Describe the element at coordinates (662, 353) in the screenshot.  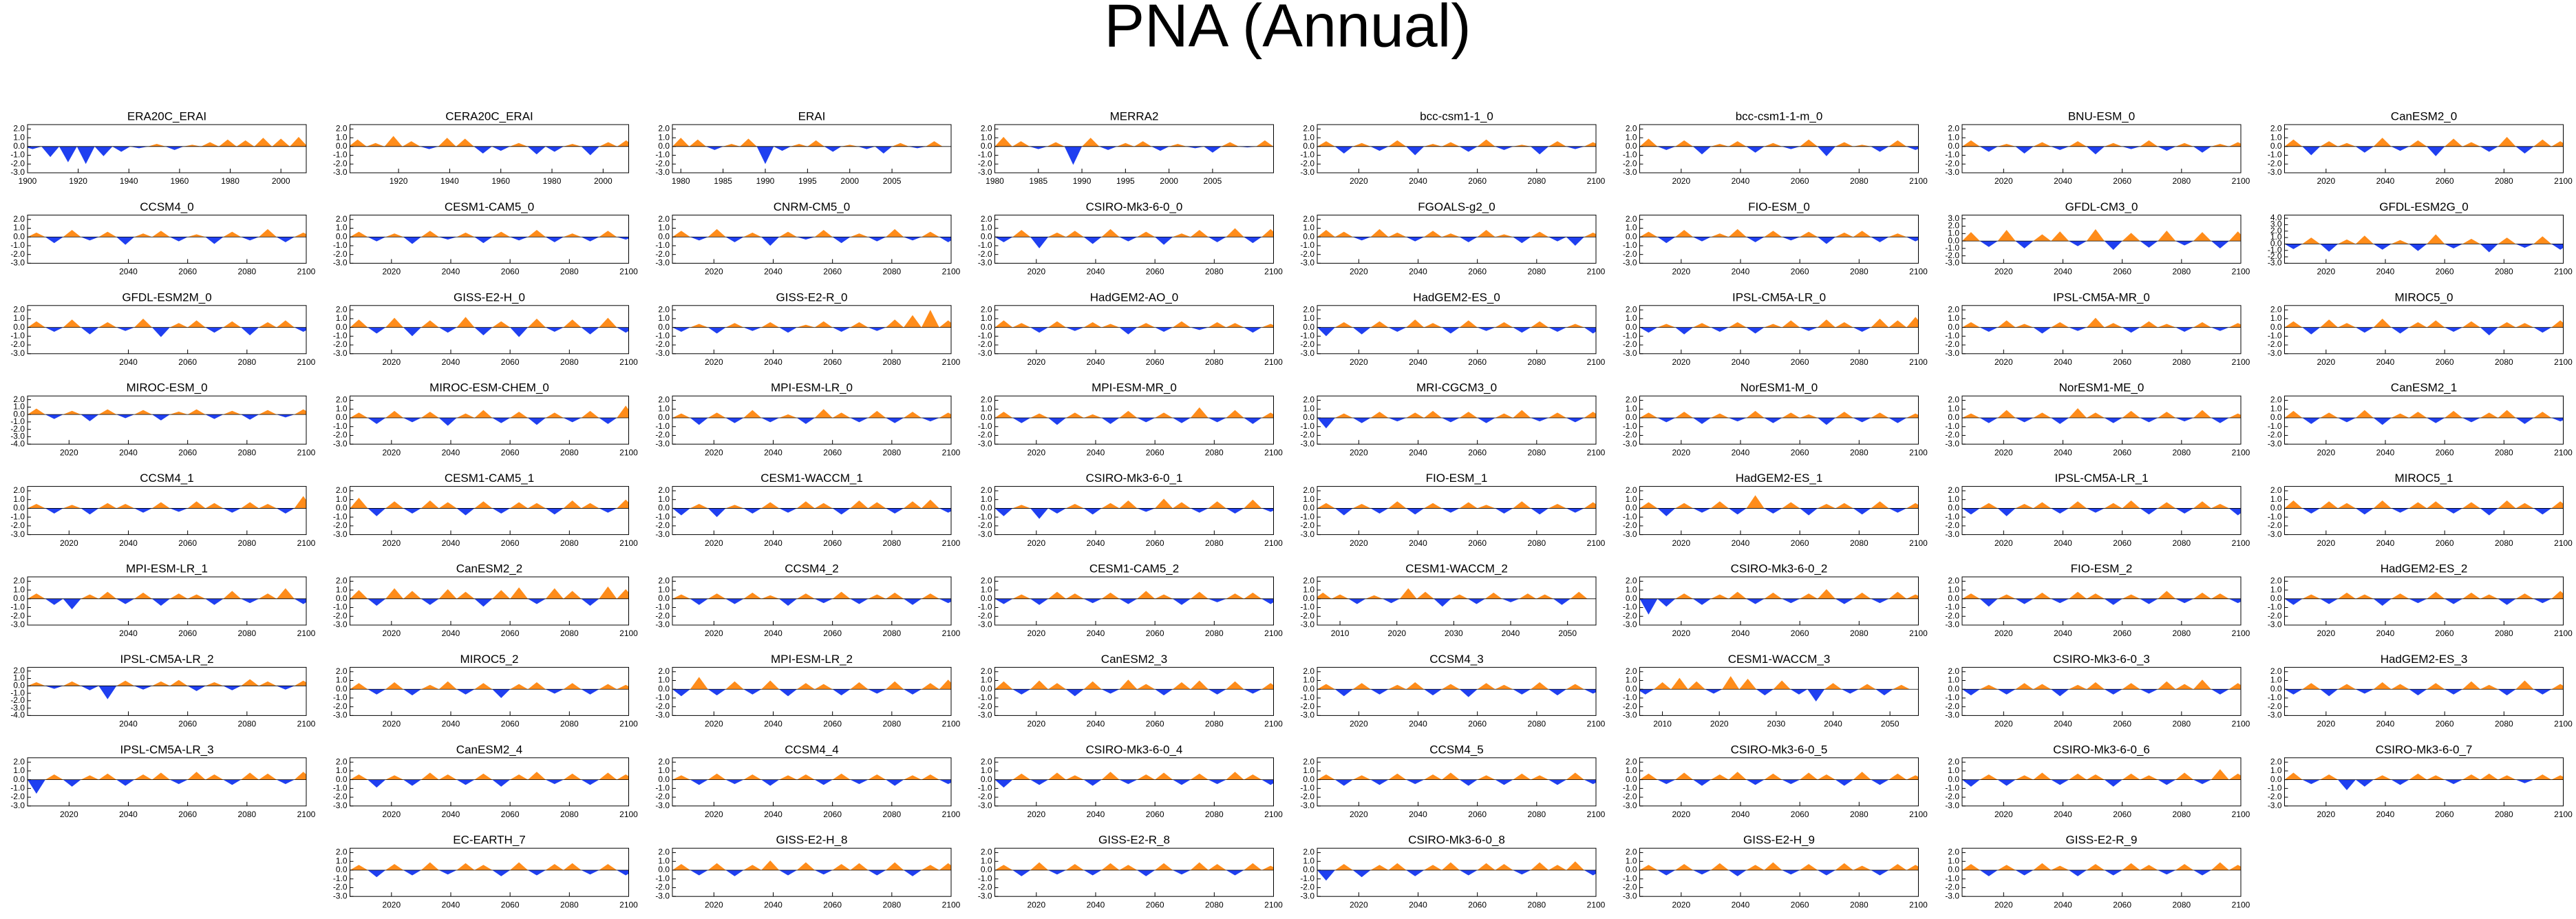
I see `y-tick-label: -3.0` at that location.